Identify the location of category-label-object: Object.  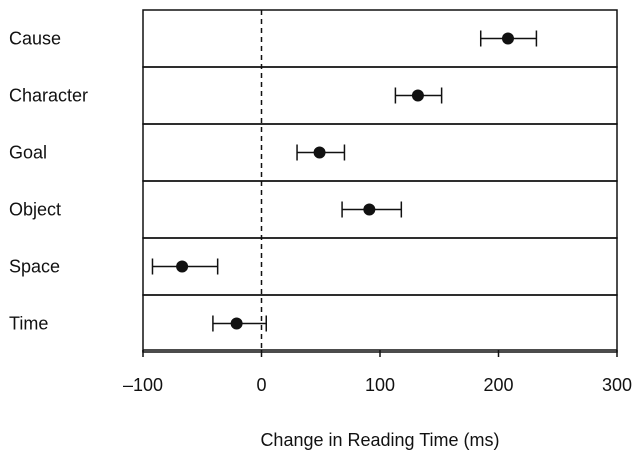
(35, 210).